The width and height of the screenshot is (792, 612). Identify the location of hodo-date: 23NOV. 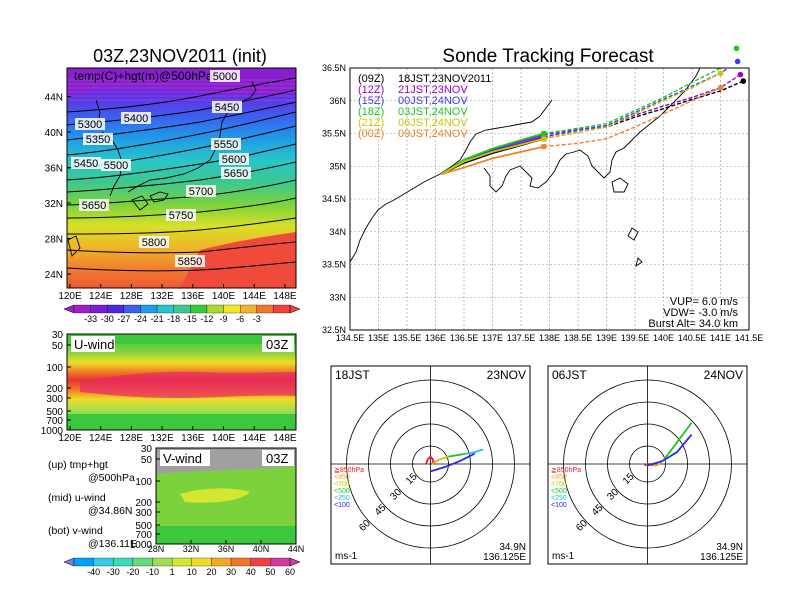
(506, 375).